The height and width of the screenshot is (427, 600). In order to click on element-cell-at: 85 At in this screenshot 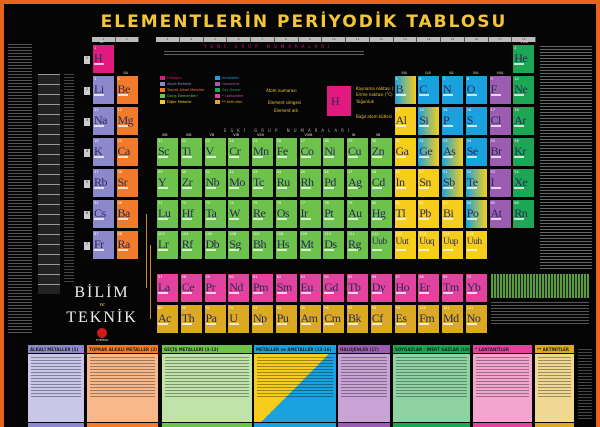, I will do `click(500, 214)`.